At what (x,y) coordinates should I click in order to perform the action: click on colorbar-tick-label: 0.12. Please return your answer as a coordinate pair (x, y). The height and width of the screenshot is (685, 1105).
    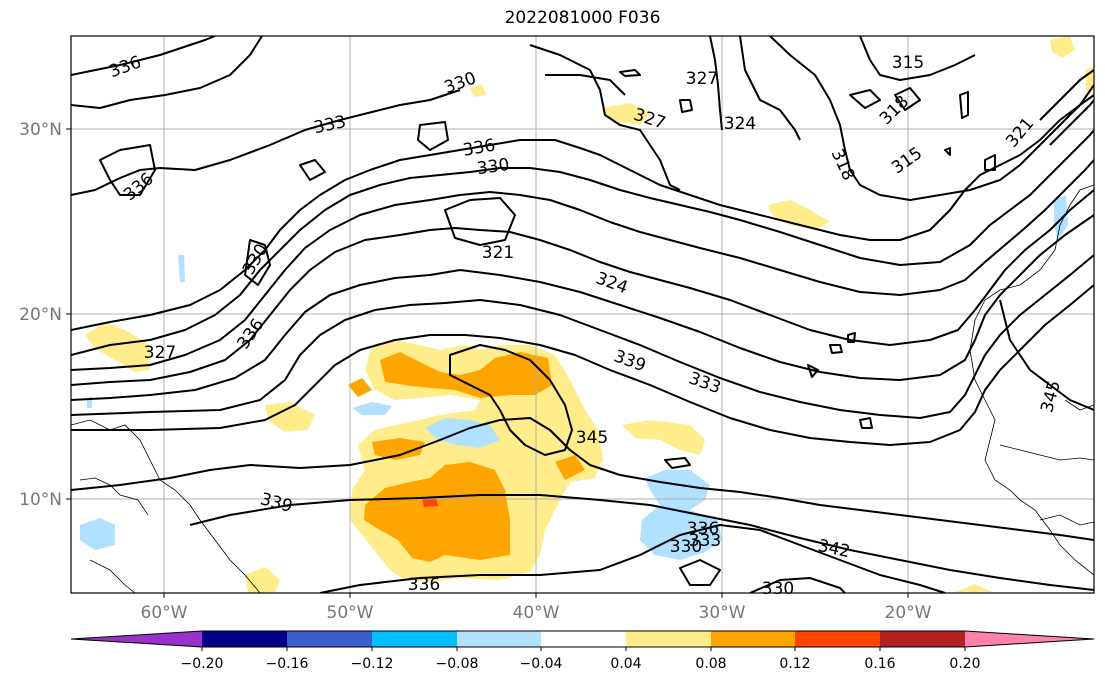
    Looking at the image, I should click on (794, 664).